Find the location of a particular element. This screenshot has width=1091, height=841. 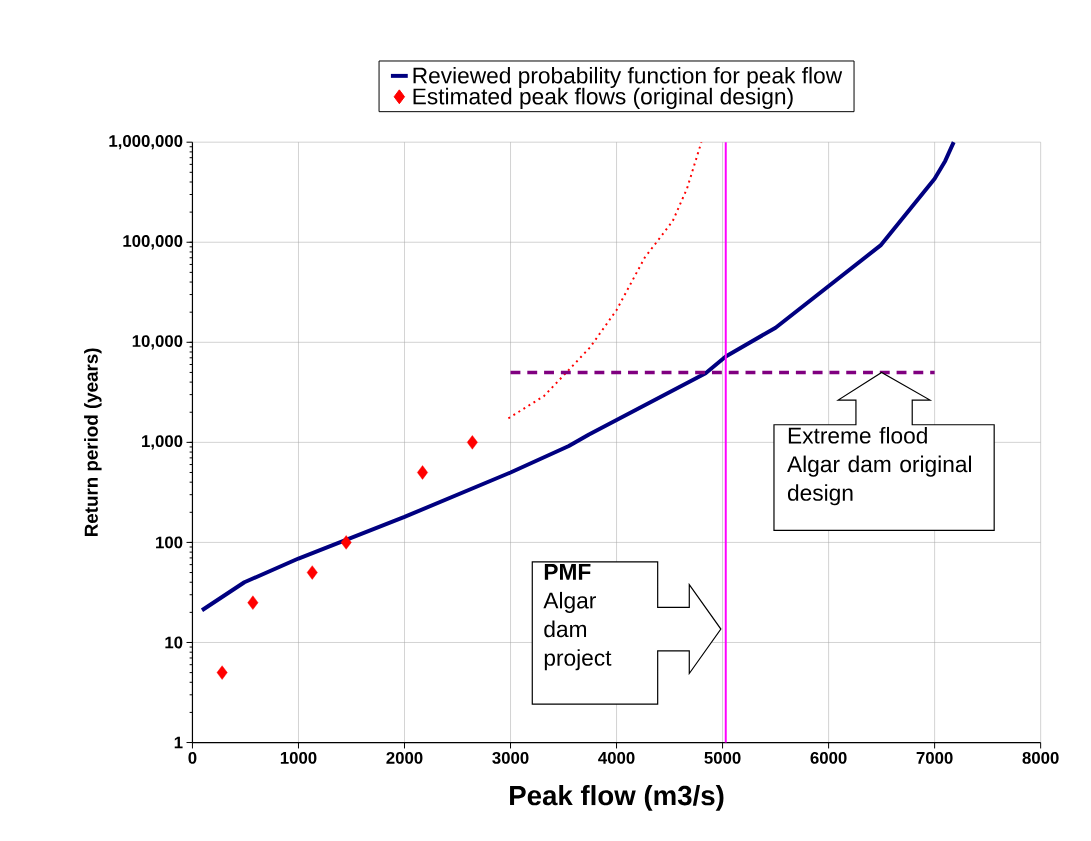

y-tick-label: 100,000 is located at coordinates (153, 242).